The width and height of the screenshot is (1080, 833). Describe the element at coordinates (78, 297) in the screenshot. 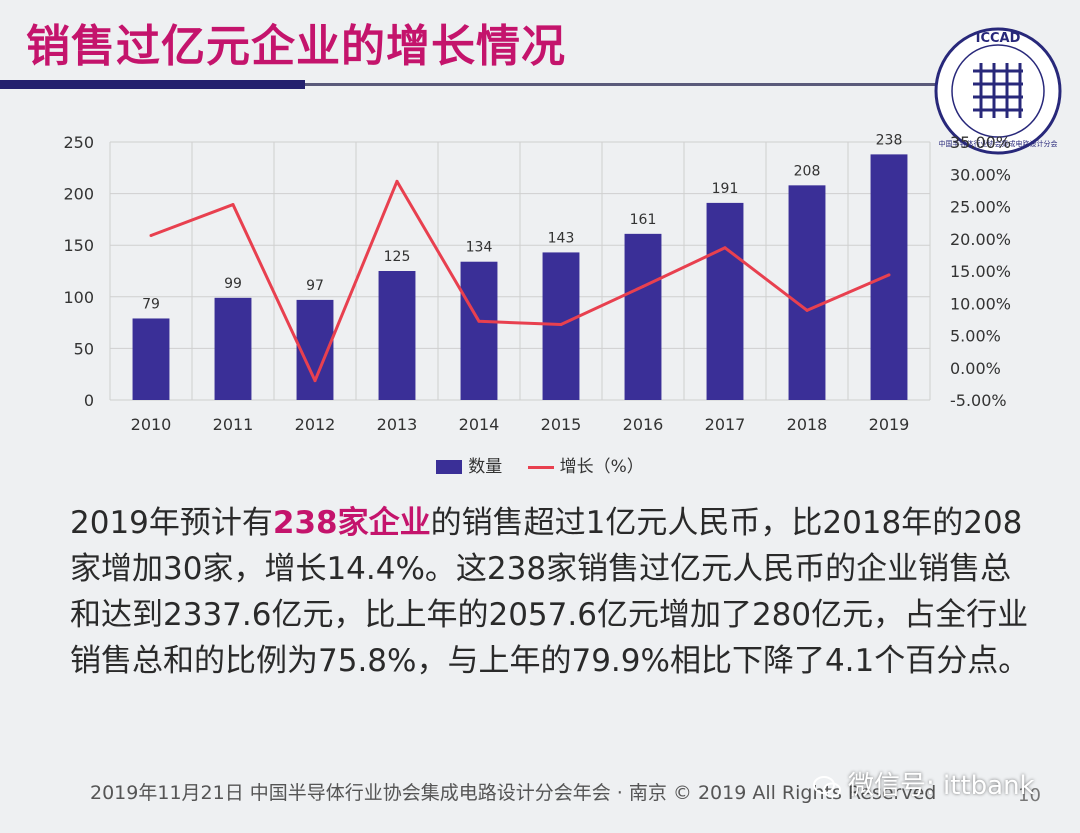

I see `left-tick-label: 100` at that location.